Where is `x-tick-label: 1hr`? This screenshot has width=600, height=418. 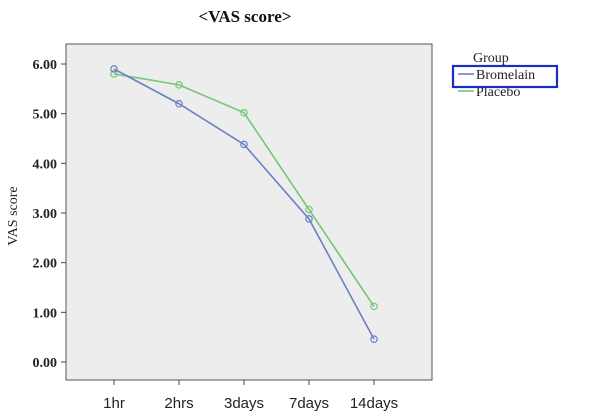 x-tick-label: 1hr is located at coordinates (114, 403).